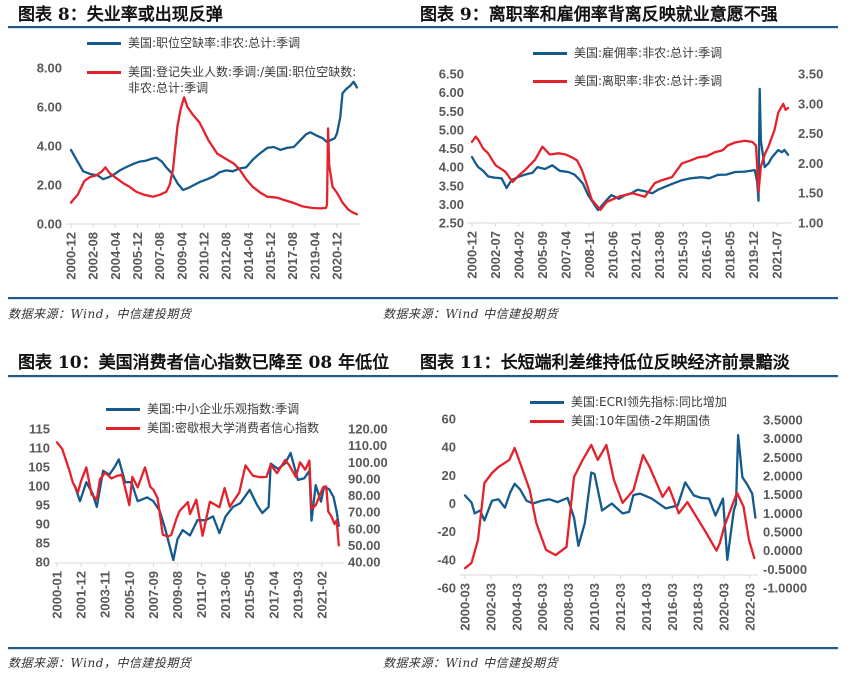 Image resolution: width=850 pixels, height=677 pixels. What do you see at coordinates (785, 588) in the screenshot?
I see `y-right-tick-label: -1.0000` at bounding box center [785, 588].